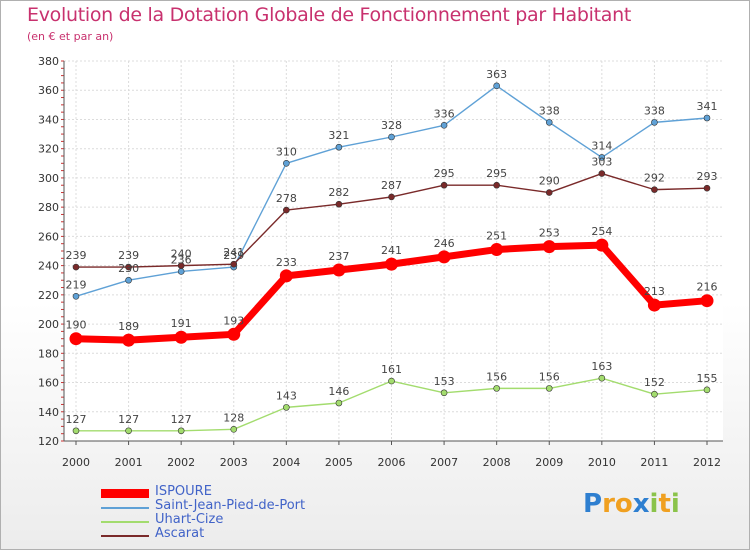  I want to click on data-label-saint-jean-pied-de-port: 219, so click(76, 284).